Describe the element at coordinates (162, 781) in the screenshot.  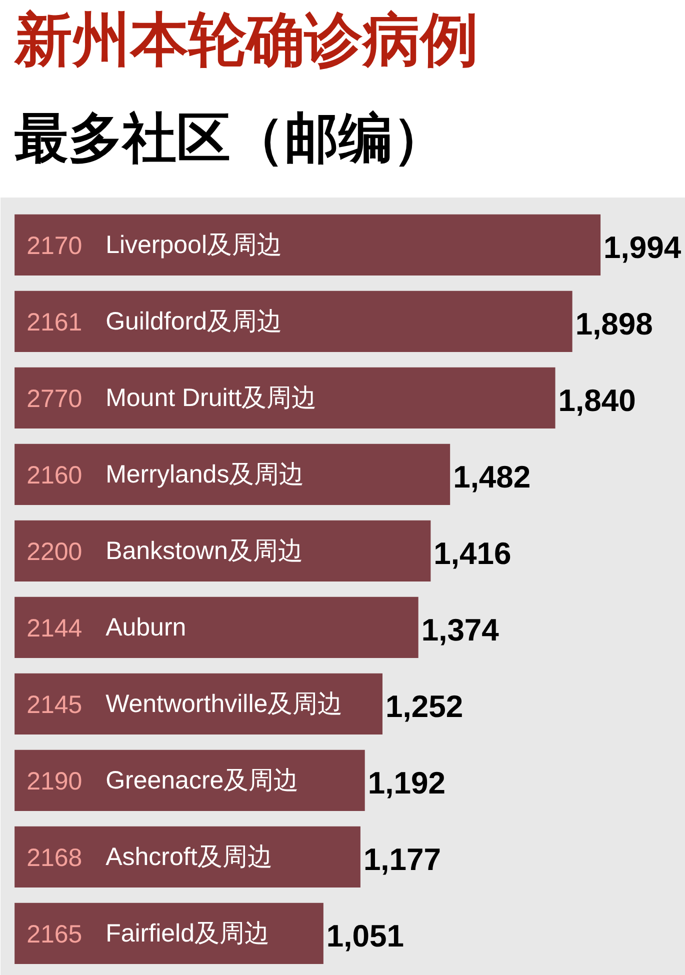
I see `category-label: 2190 Greenacre及周边` at that location.